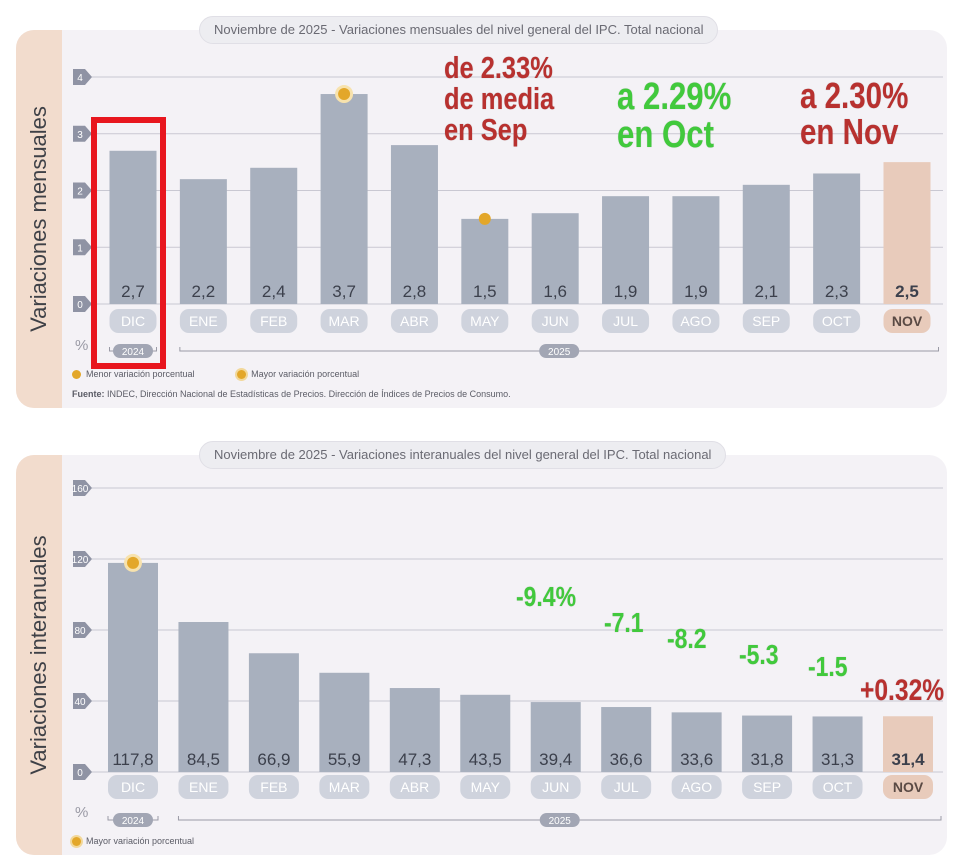  Describe the element at coordinates (274, 291) in the screenshot. I see `data-label: 2,4` at that location.